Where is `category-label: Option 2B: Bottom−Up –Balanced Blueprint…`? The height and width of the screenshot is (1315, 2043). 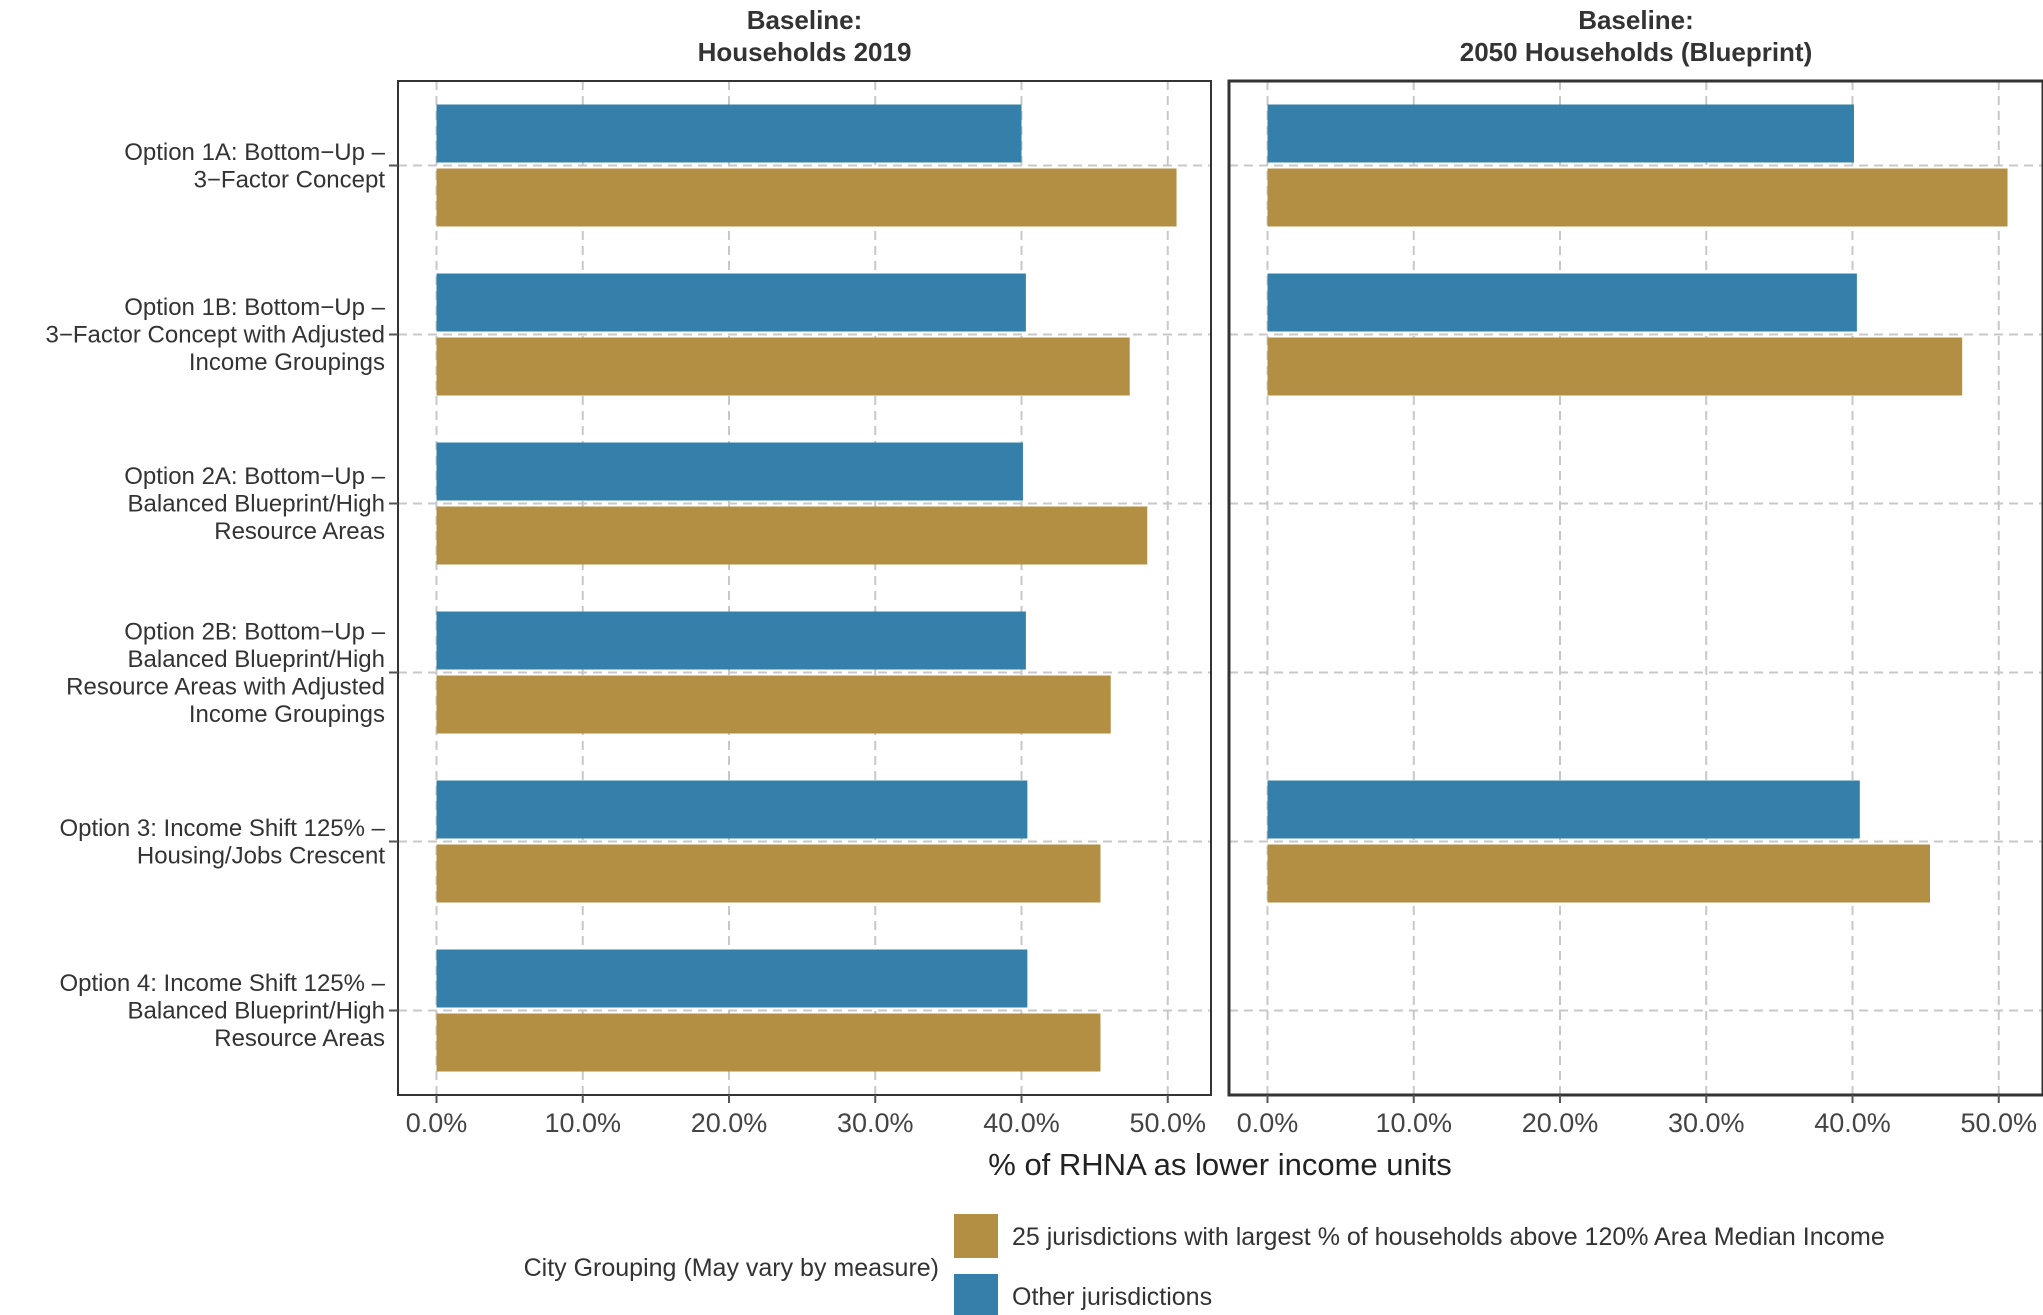
category-label: Option 2B: Bottom−Up –Balanced Blueprint… is located at coordinates (232, 673).